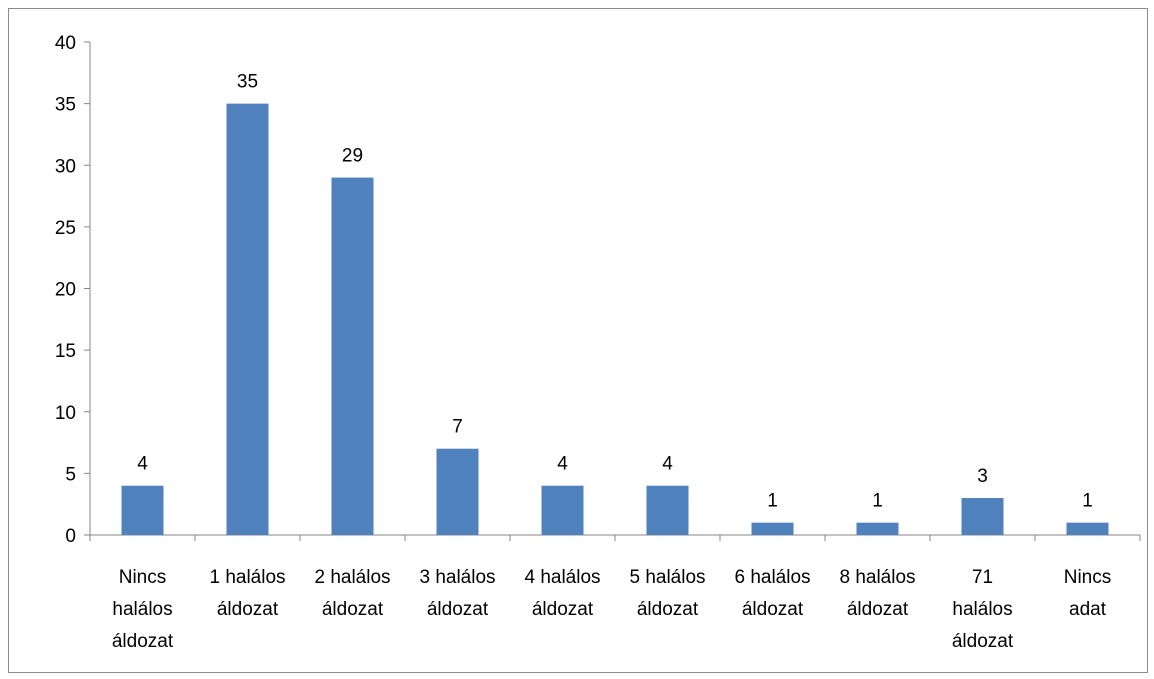  I want to click on category-label-line: 8 halálos, so click(877, 577).